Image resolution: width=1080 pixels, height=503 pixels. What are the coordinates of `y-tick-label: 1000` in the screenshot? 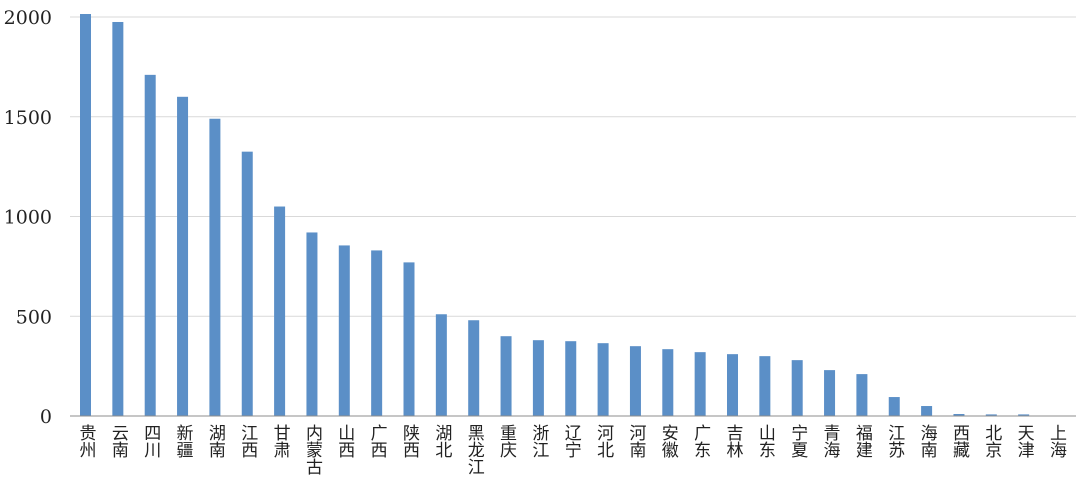 It's located at (28, 218).